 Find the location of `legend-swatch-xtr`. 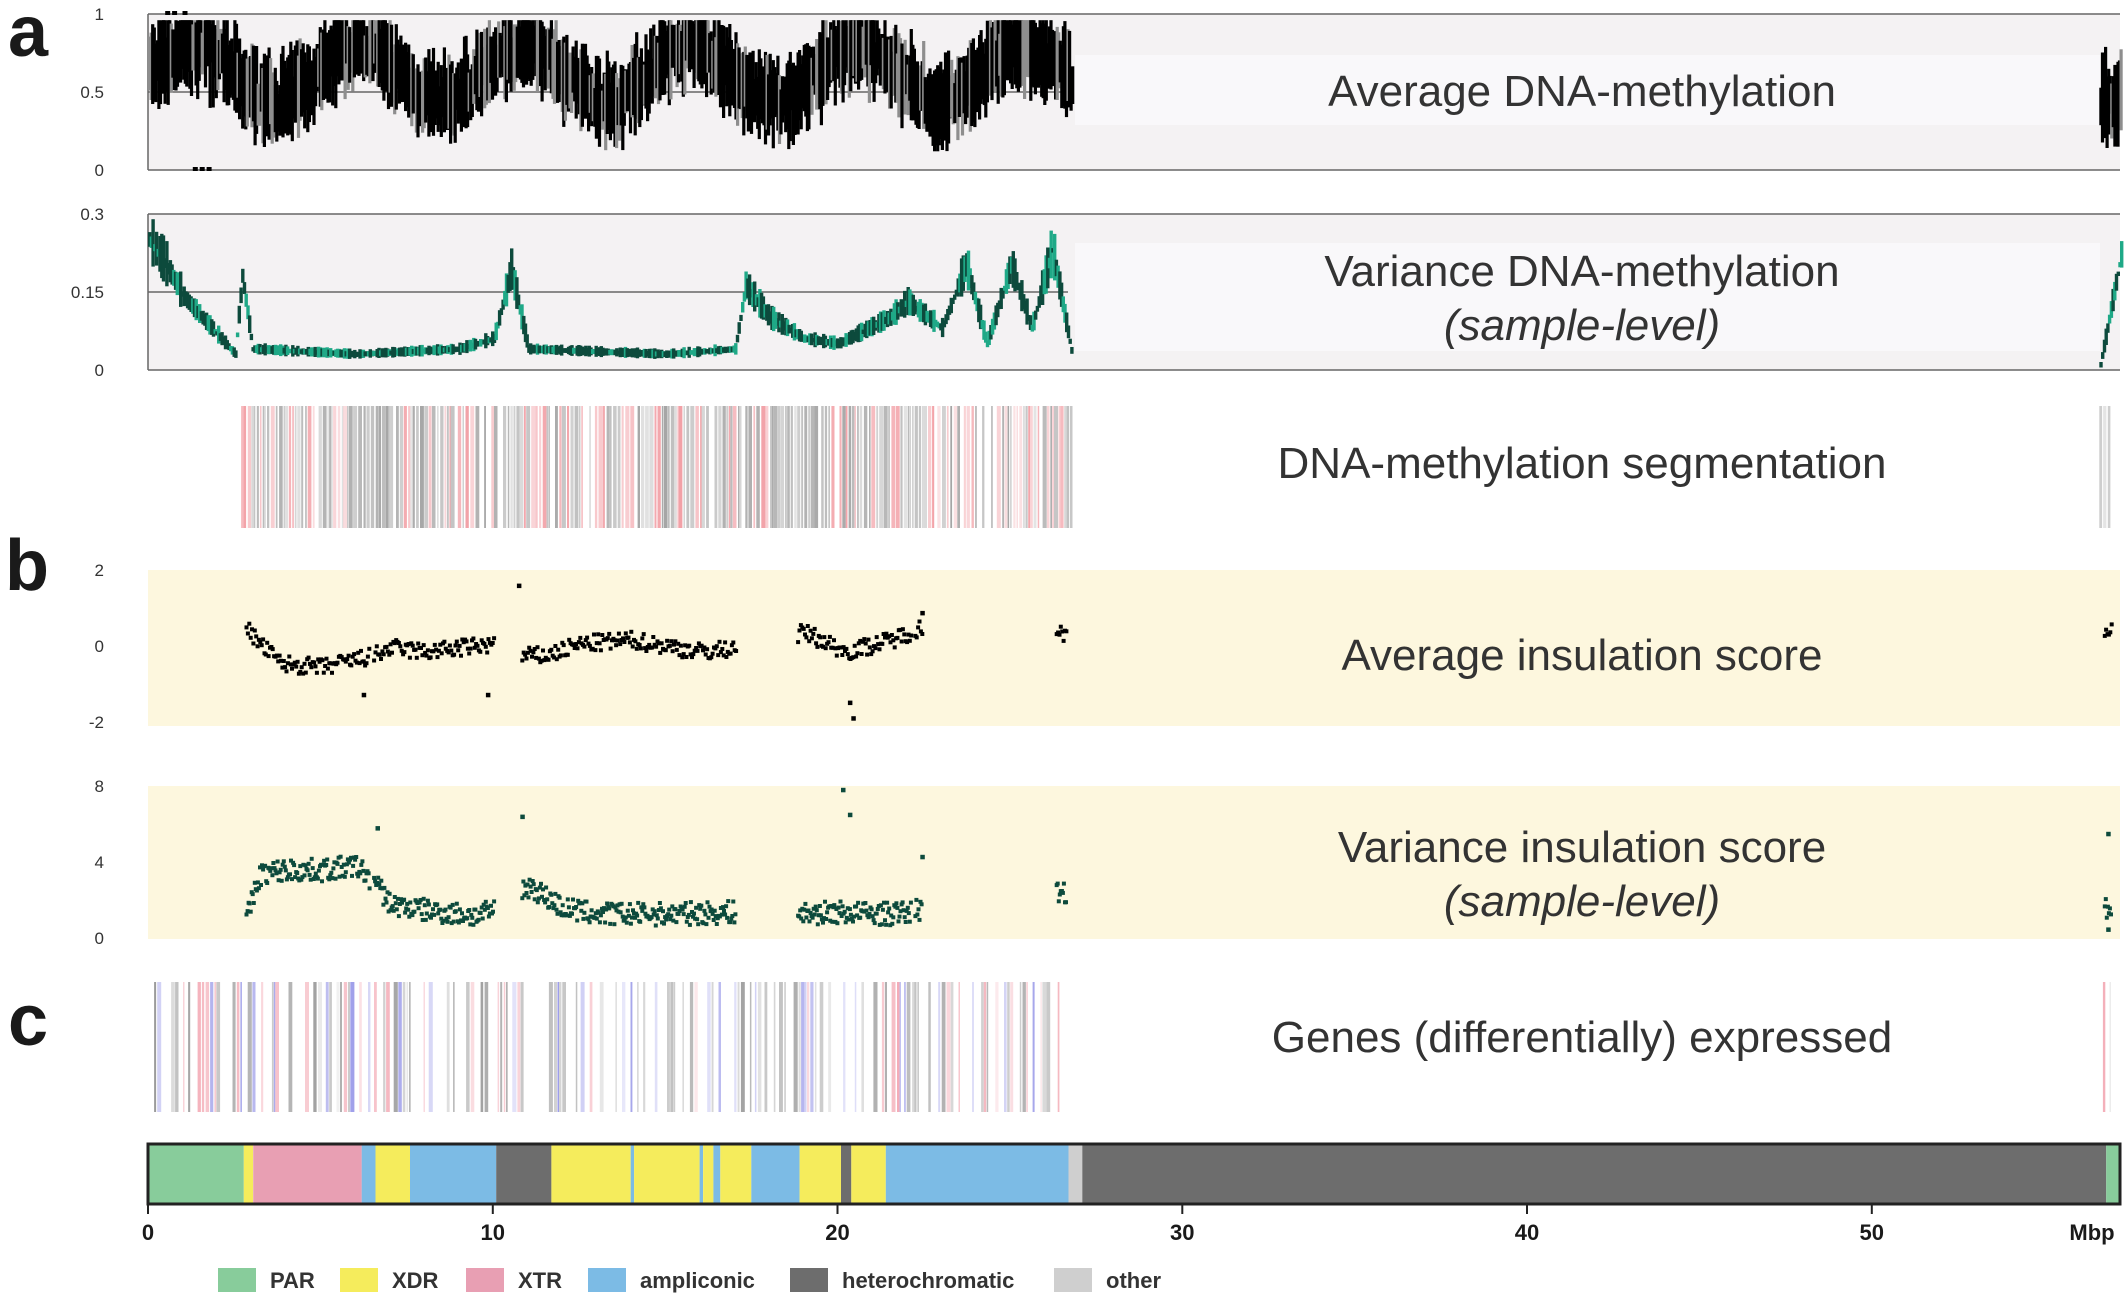

legend-swatch-xtr is located at coordinates (485, 1280).